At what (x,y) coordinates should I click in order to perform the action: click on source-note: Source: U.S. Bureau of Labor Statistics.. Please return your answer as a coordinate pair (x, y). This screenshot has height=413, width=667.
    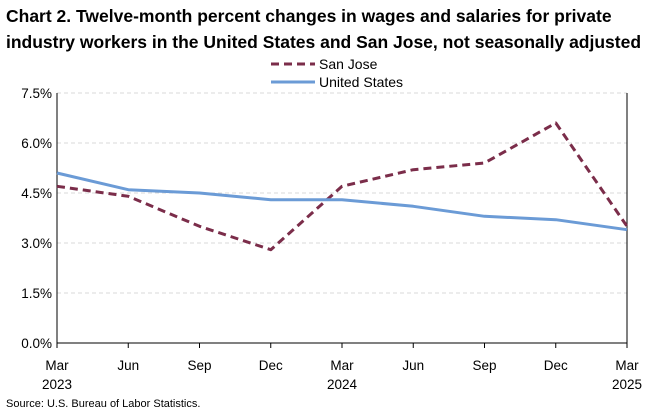
    Looking at the image, I should click on (103, 404).